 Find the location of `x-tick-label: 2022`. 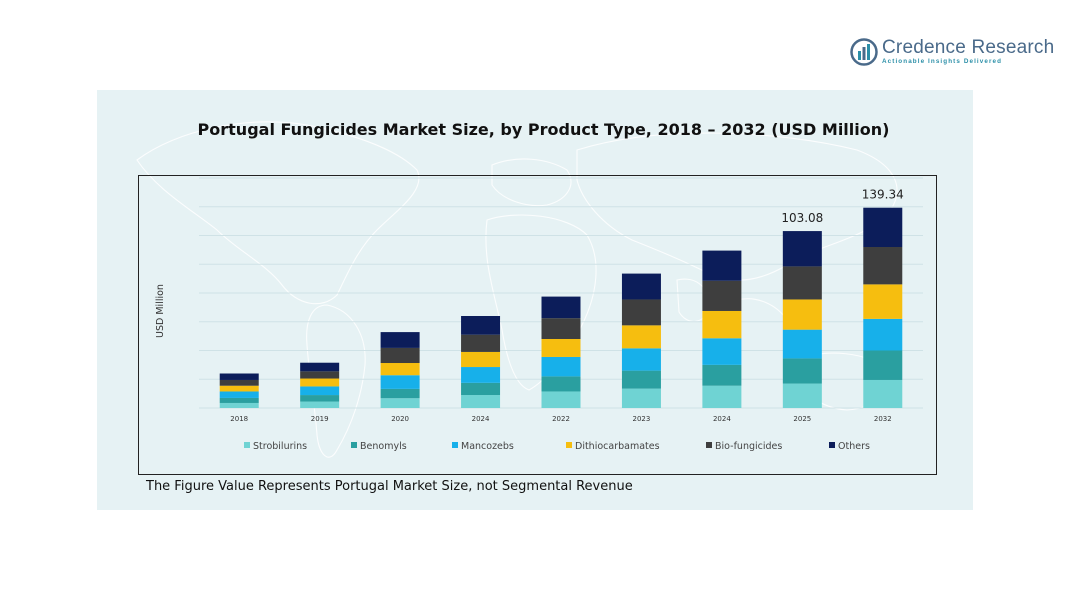

x-tick-label: 2022 is located at coordinates (561, 419).